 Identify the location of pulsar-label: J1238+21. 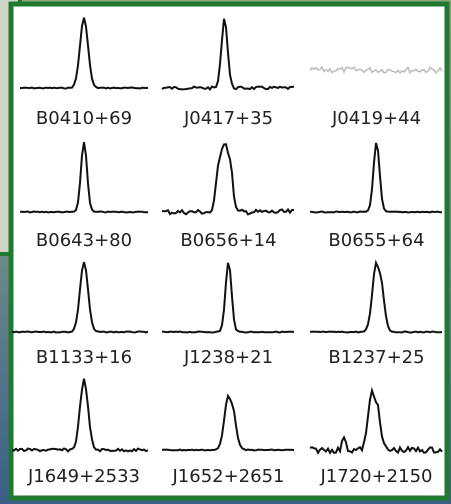
(228, 357).